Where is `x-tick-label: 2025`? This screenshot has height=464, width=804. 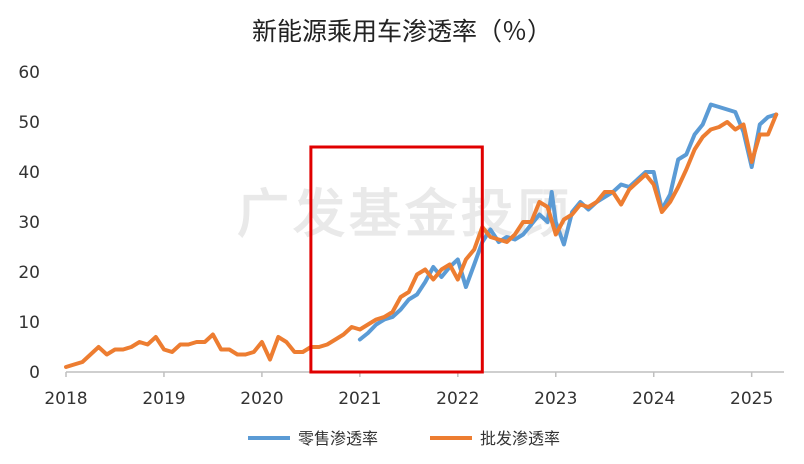 x-tick-label: 2025 is located at coordinates (751, 399).